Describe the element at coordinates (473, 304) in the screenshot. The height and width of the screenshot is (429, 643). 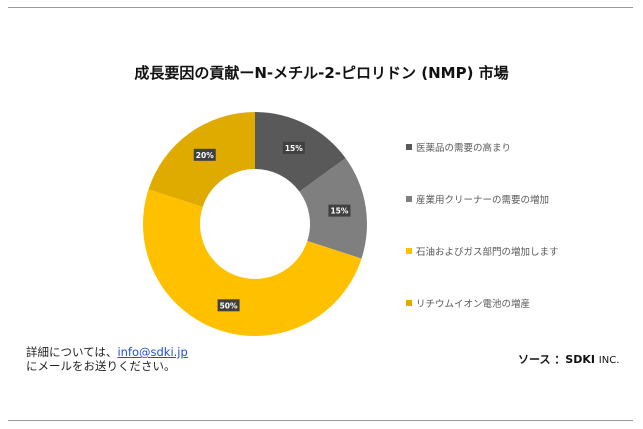
I see `legend-label: リチウムイオン電池の増産` at that location.